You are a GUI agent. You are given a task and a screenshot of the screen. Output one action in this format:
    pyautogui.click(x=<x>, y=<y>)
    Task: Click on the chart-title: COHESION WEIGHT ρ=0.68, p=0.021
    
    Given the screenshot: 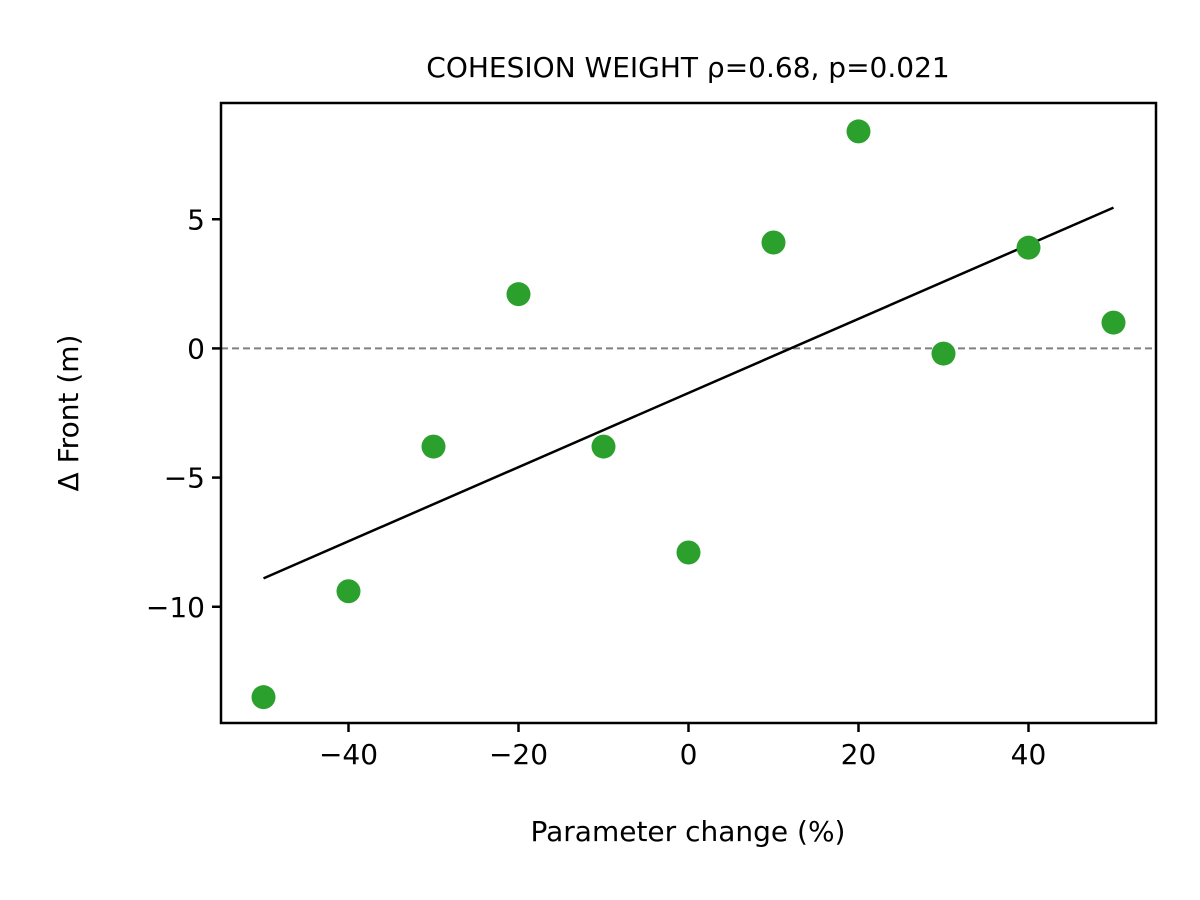 What is the action you would take?
    pyautogui.click(x=687, y=67)
    